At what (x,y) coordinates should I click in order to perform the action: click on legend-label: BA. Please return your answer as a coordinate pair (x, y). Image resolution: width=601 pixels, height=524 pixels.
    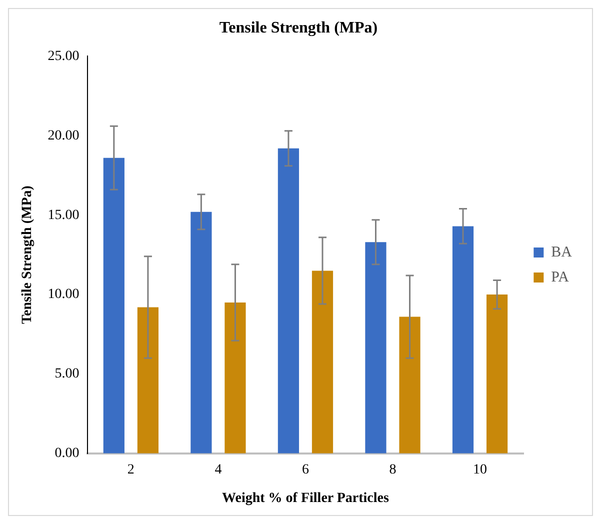
    Looking at the image, I should click on (561, 252).